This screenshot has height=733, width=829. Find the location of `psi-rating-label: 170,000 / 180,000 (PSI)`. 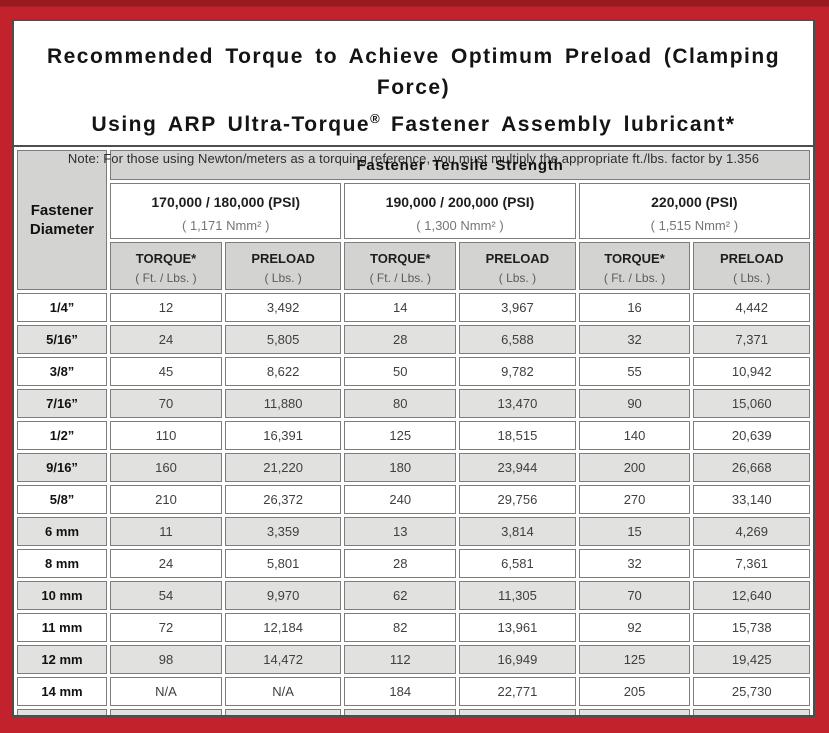

psi-rating-label: 170,000 / 180,000 (PSI) is located at coordinates (226, 201).